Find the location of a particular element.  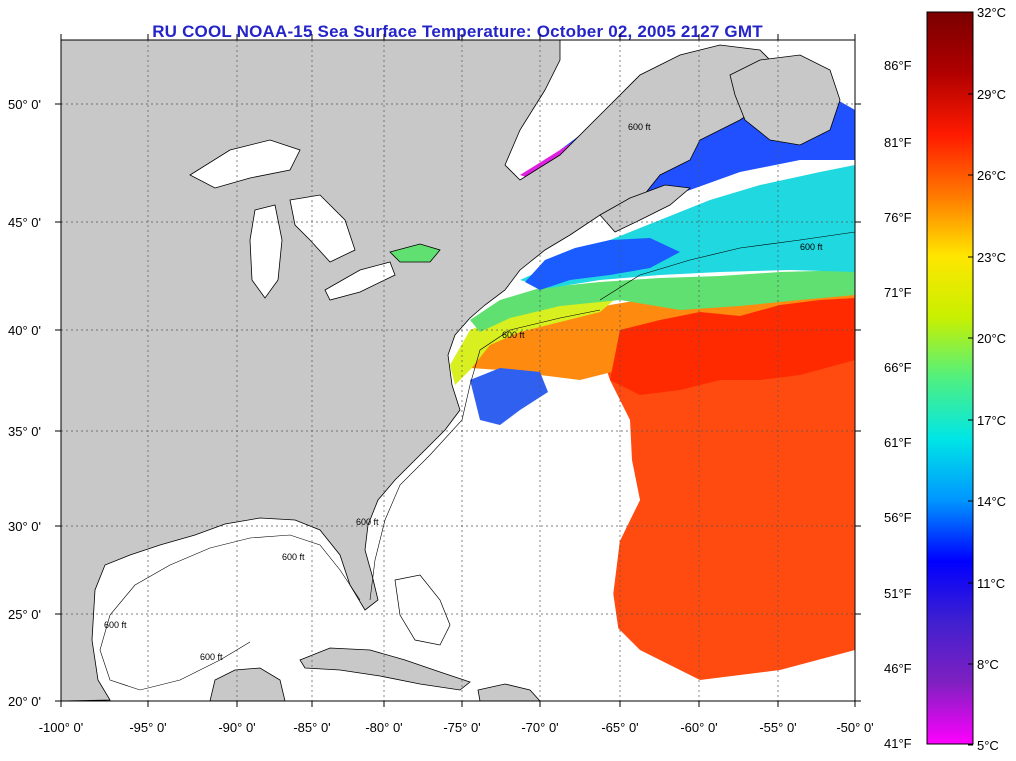

colorbar-f-label: 81°F is located at coordinates (898, 142).